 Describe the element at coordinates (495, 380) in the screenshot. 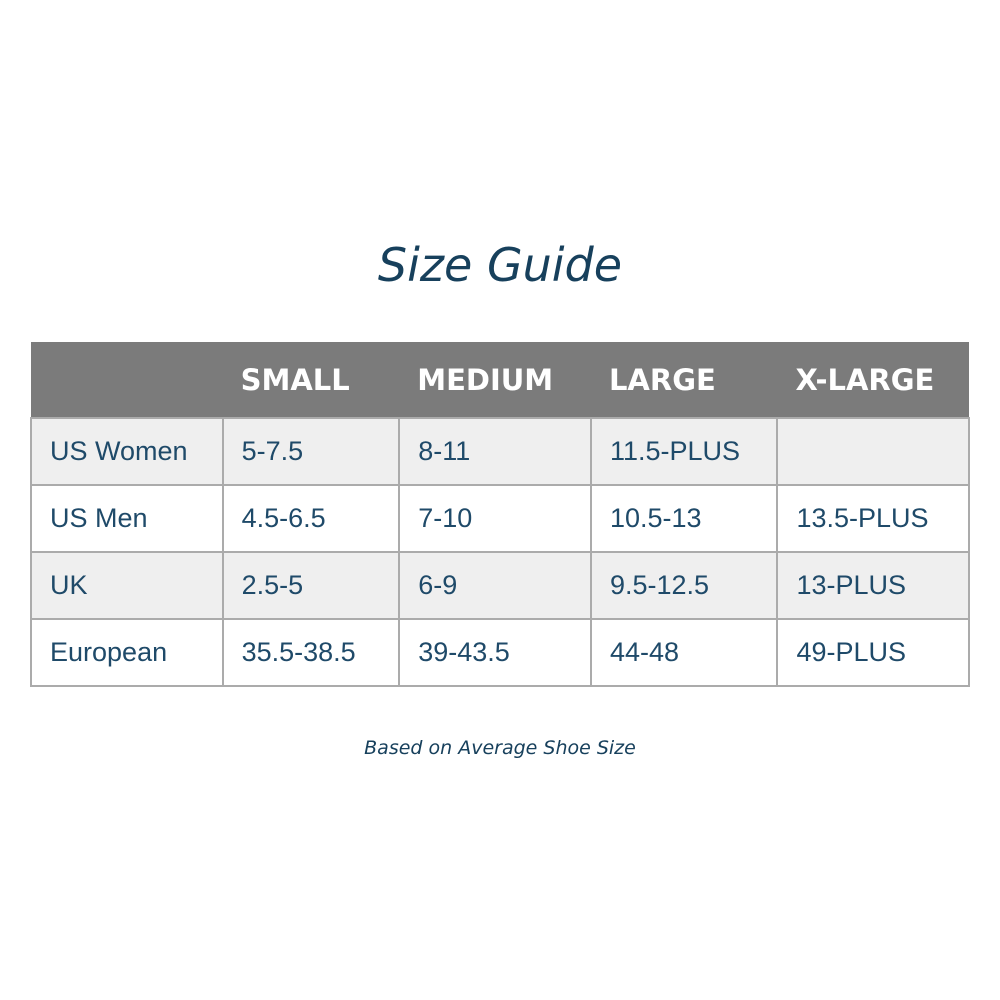

I see `header-cell: MEDIUM` at that location.